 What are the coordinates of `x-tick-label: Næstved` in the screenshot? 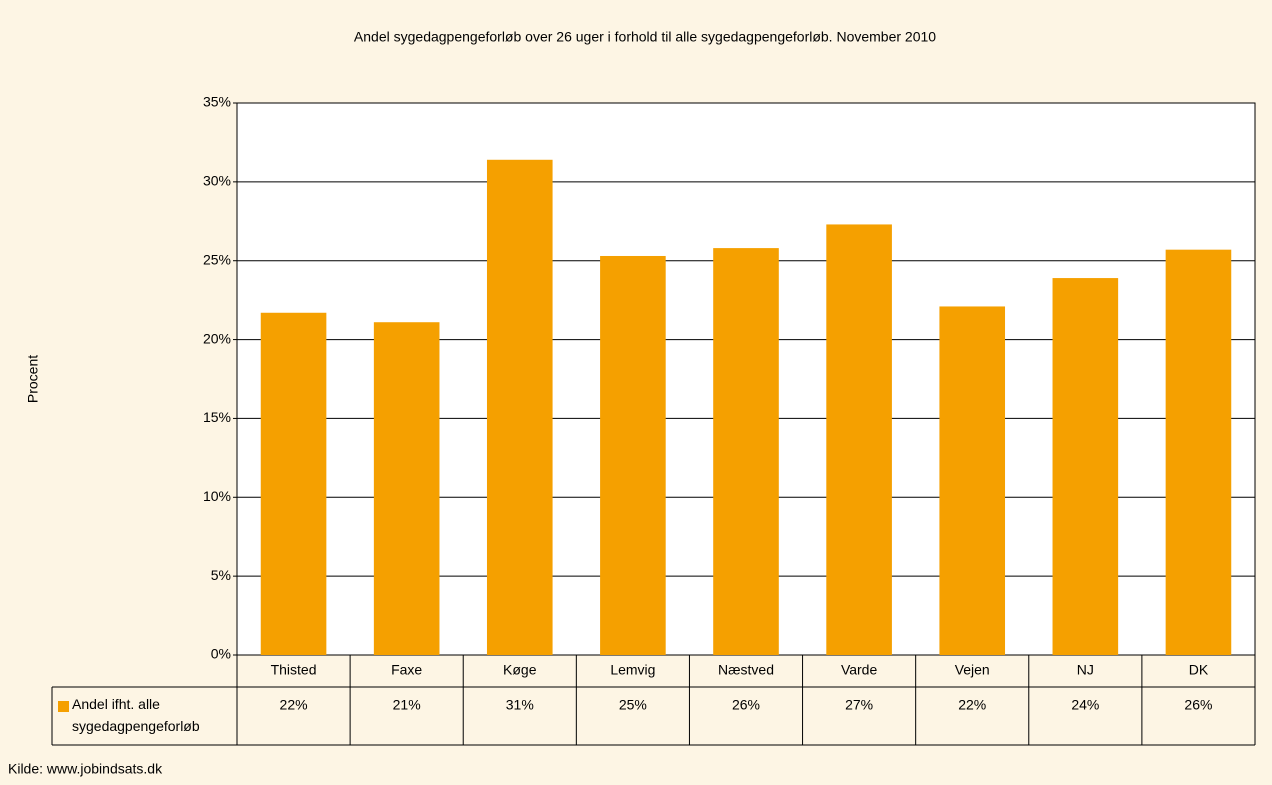 It's located at (746, 670).